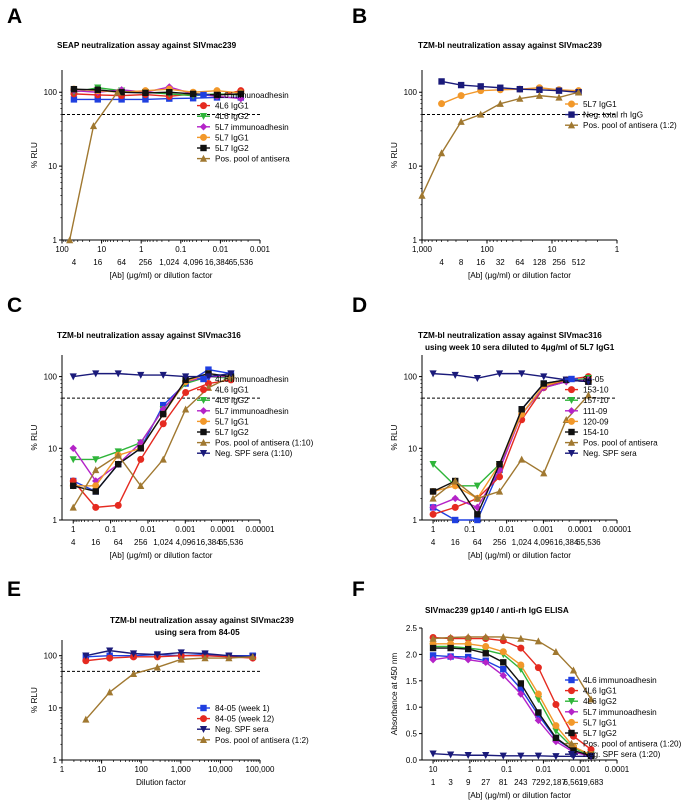 The height and width of the screenshot is (800, 693). Describe the element at coordinates (468, 782) in the screenshot. I see `x-dilution-label: 9` at that location.